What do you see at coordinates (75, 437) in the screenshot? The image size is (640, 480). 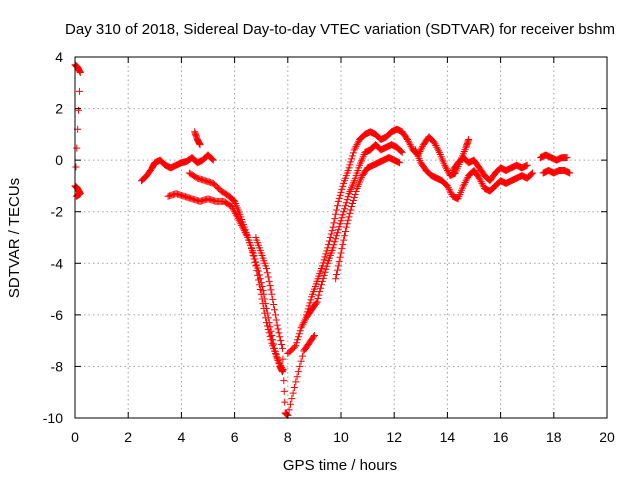 I see `x-tick-label: 0` at bounding box center [75, 437].